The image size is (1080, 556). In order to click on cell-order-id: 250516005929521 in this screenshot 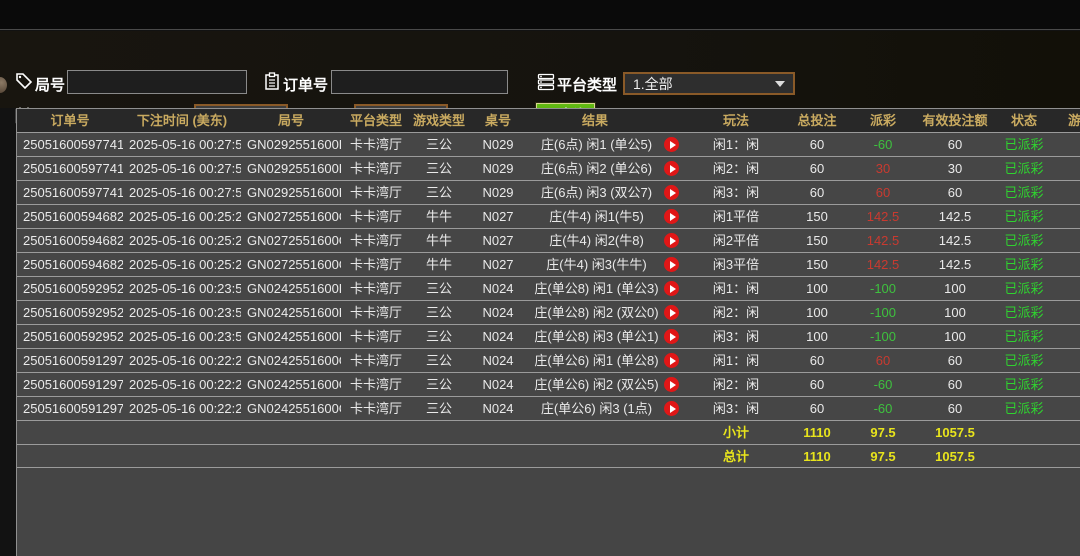, I will do `click(73, 312)`.